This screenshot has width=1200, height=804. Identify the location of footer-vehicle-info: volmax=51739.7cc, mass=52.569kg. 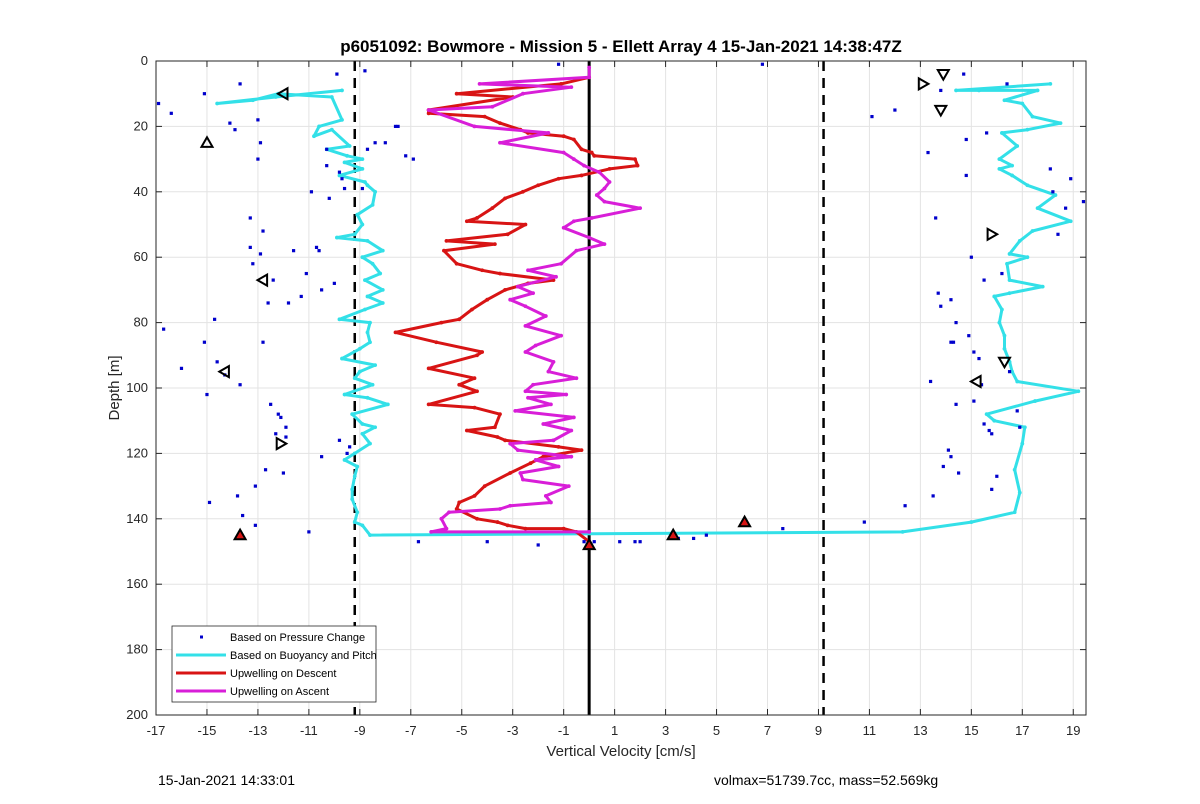
(826, 780).